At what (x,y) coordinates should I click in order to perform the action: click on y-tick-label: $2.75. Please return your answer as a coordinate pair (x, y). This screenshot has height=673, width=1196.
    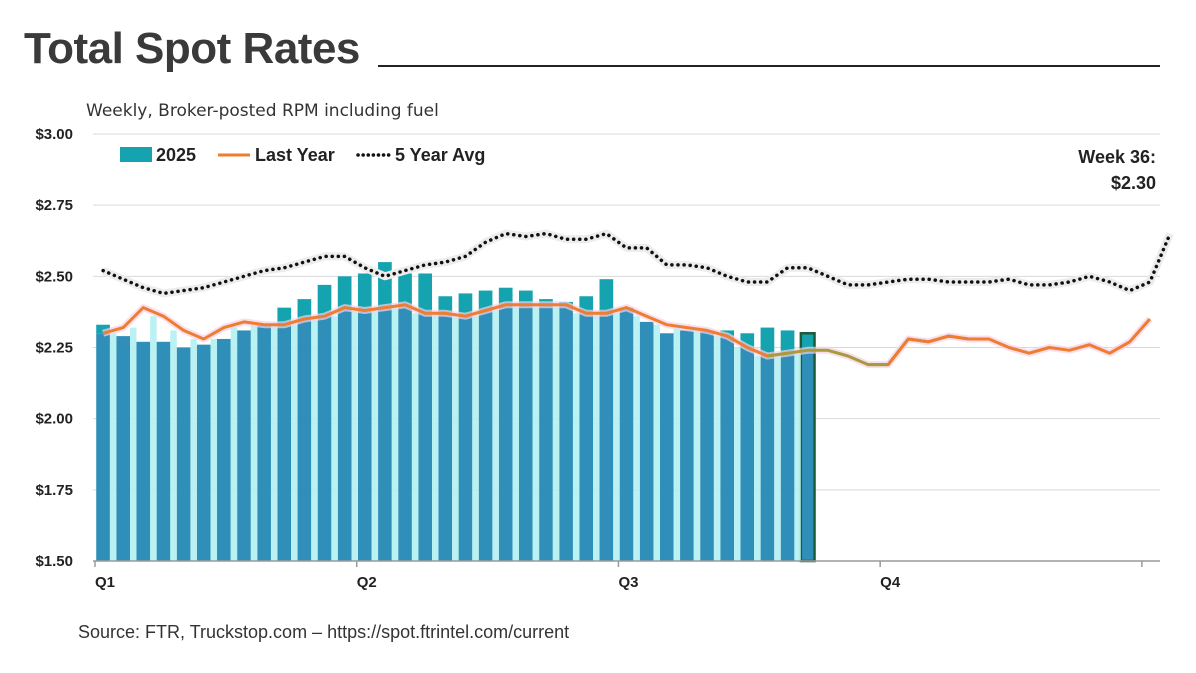
    Looking at the image, I should click on (54, 205).